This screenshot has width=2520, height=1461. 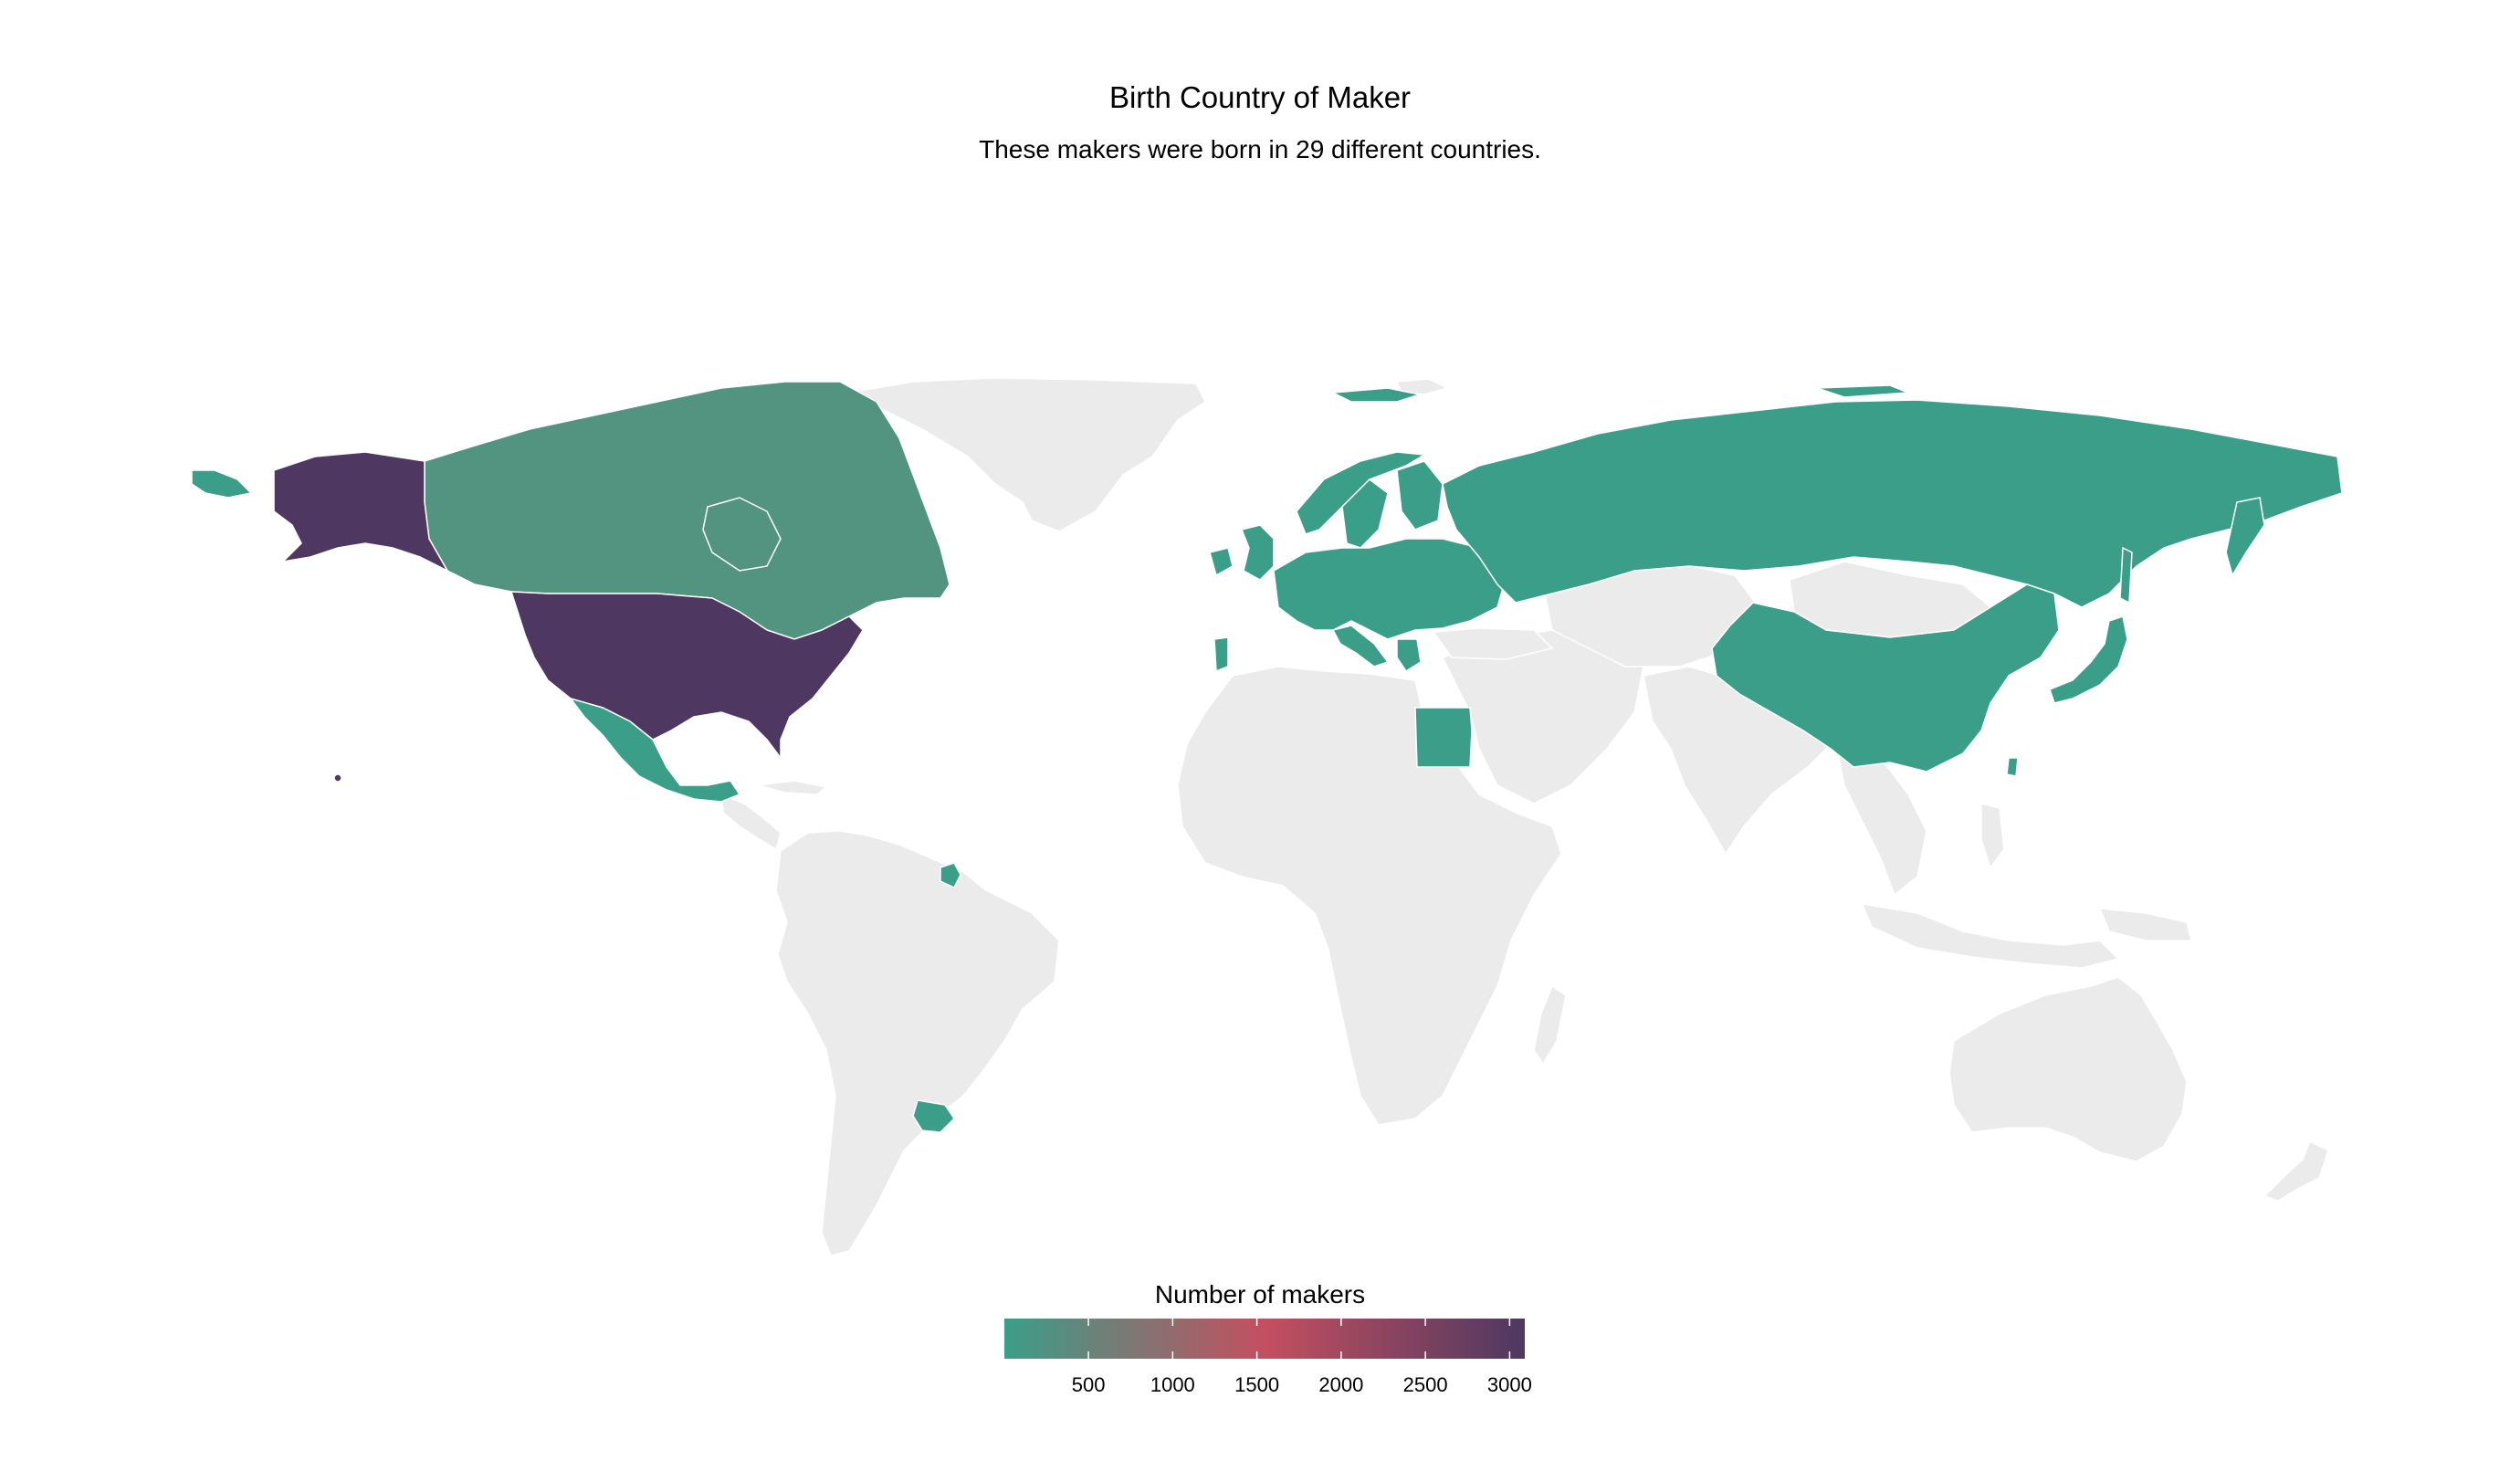 What do you see at coordinates (687, 510) in the screenshot?
I see `region-canada` at bounding box center [687, 510].